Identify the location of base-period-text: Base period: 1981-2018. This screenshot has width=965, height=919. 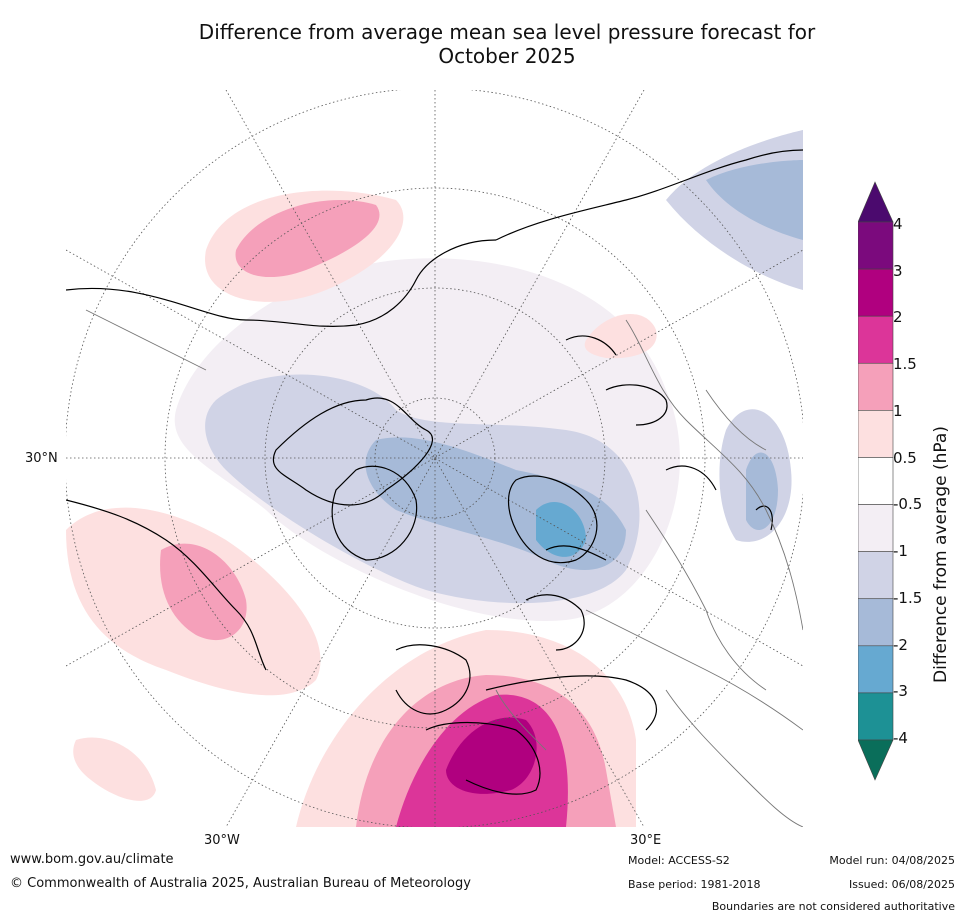
(694, 884).